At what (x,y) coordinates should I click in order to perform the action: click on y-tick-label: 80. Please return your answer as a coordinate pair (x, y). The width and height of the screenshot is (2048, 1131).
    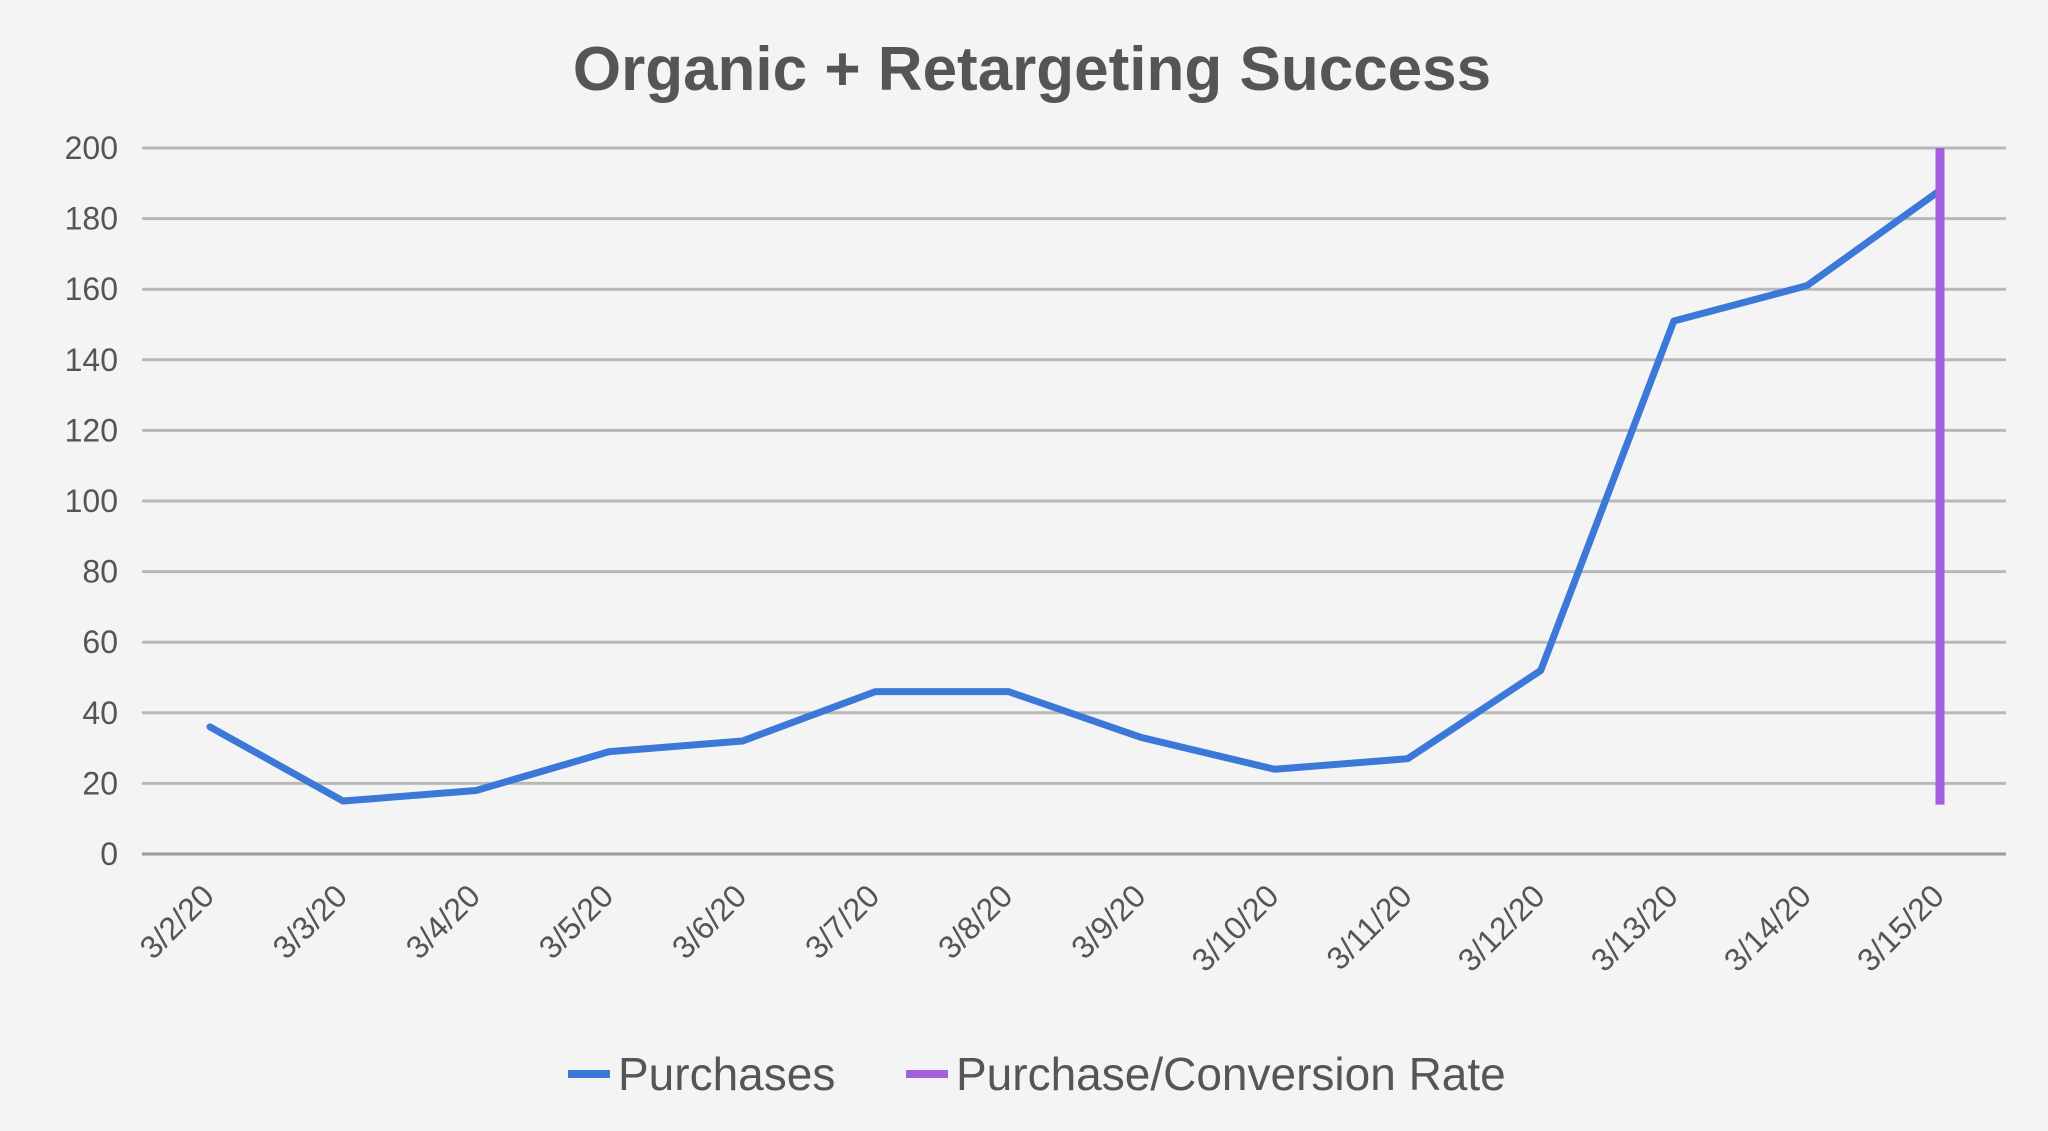
    Looking at the image, I should click on (100, 572).